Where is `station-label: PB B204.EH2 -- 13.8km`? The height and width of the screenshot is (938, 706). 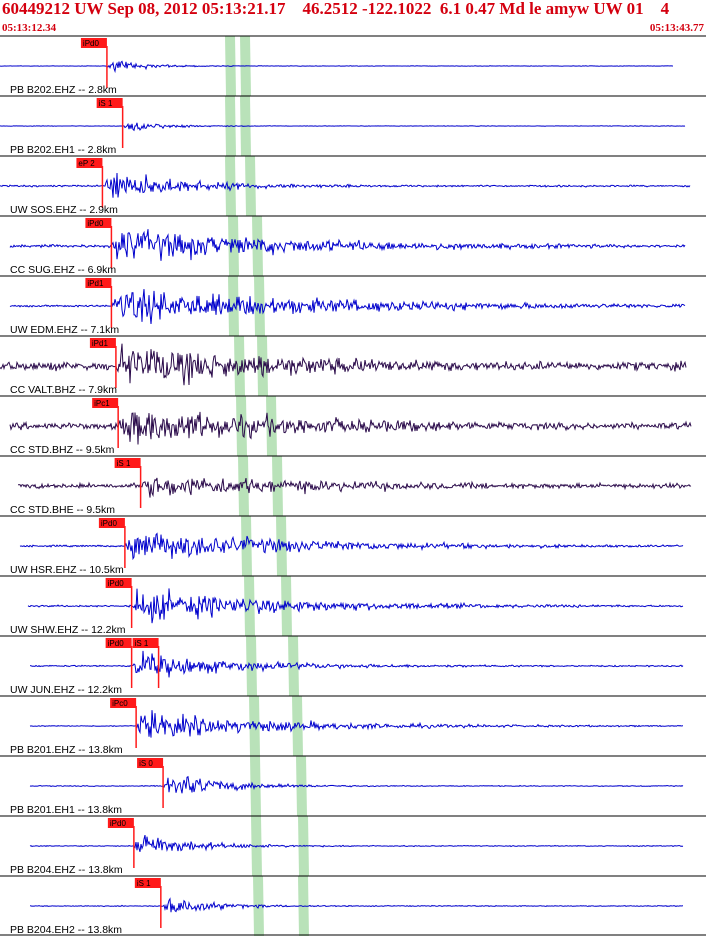
station-label: PB B204.EH2 -- 13.8km is located at coordinates (66, 930).